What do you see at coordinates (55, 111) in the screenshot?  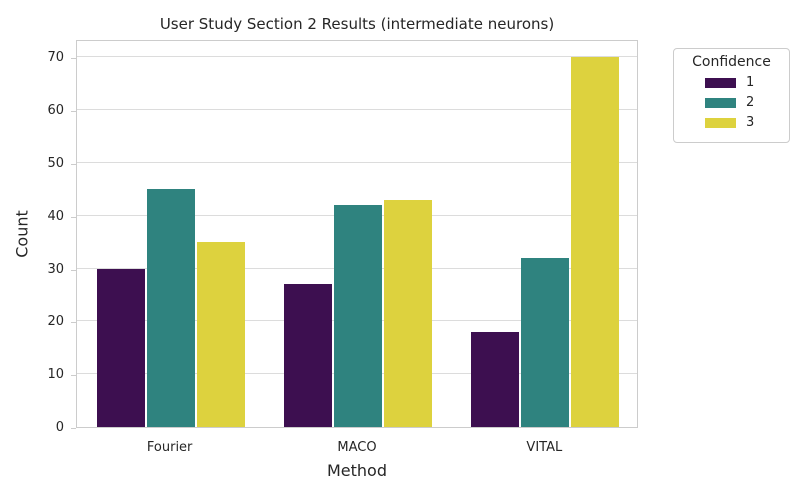 I see `y-tick-label-60: 60` at bounding box center [55, 111].